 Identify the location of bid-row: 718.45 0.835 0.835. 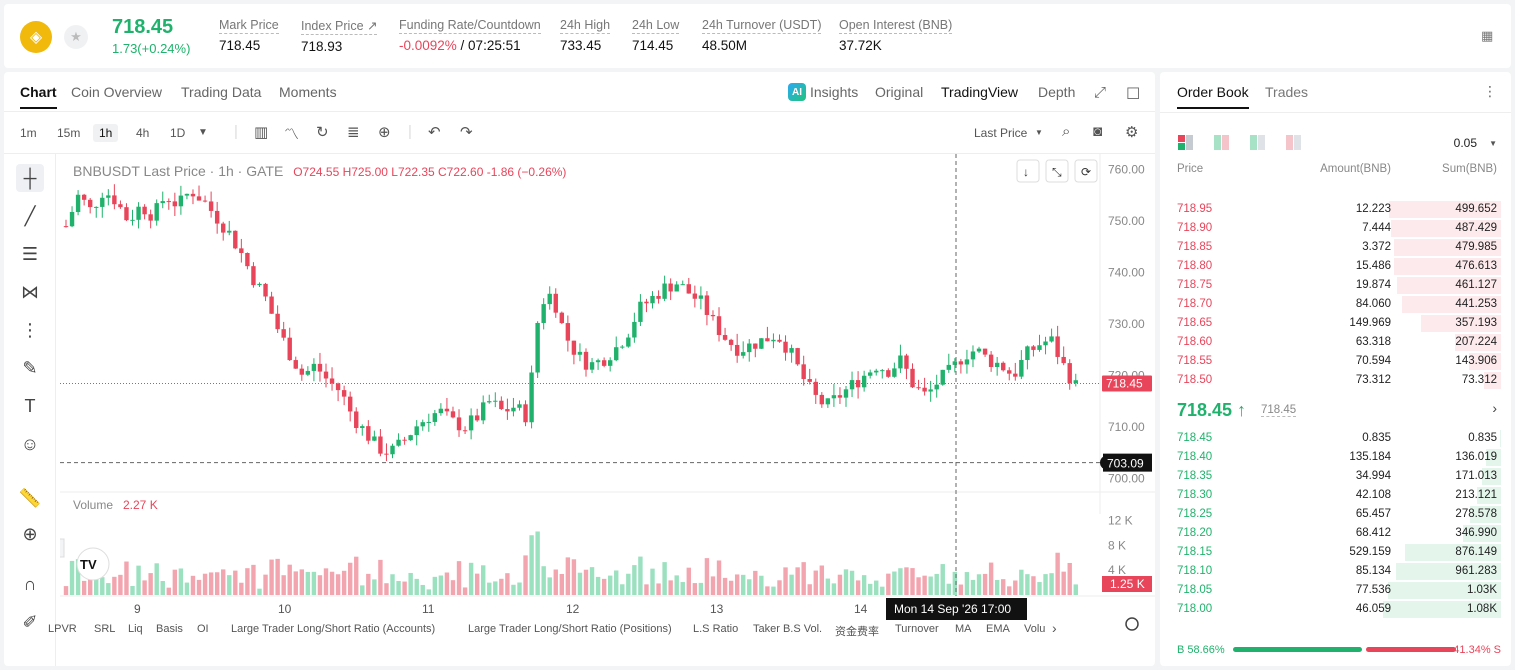
(1335, 438).